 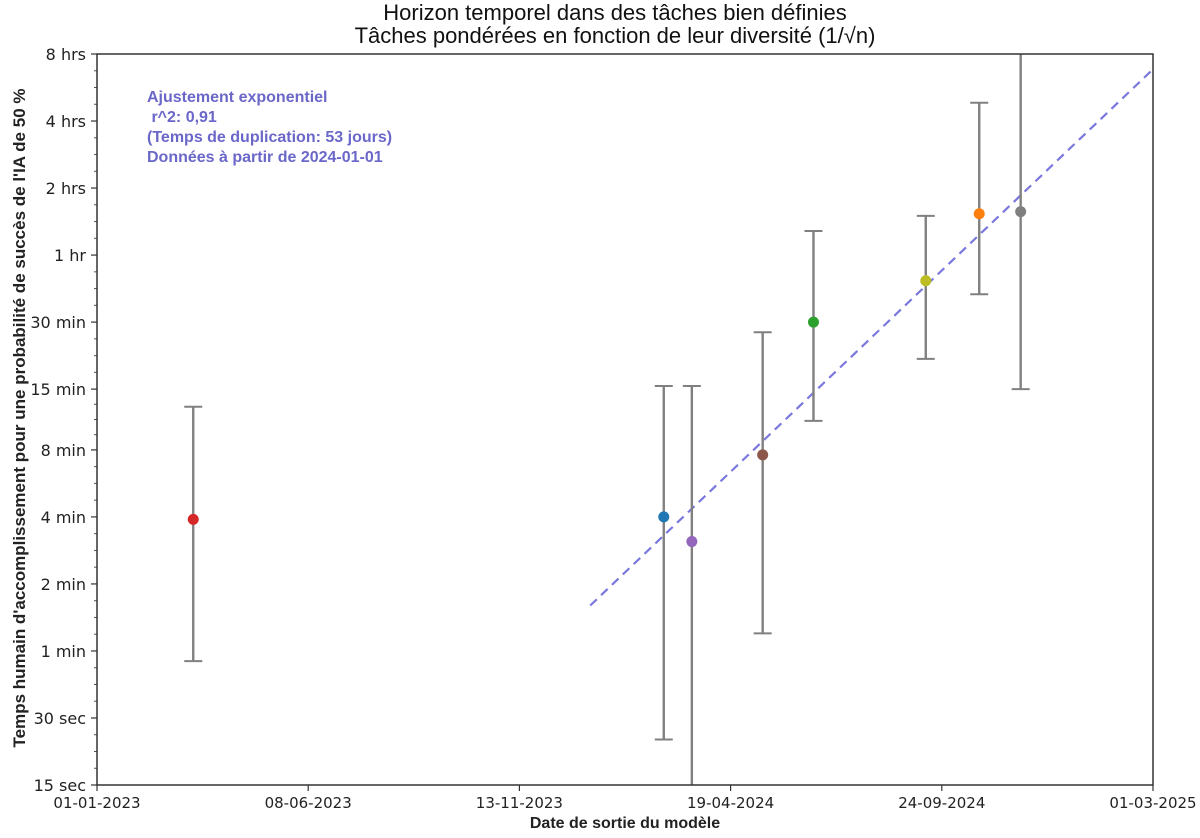 I want to click on x-tick-label: 13-11-2023, so click(x=519, y=803).